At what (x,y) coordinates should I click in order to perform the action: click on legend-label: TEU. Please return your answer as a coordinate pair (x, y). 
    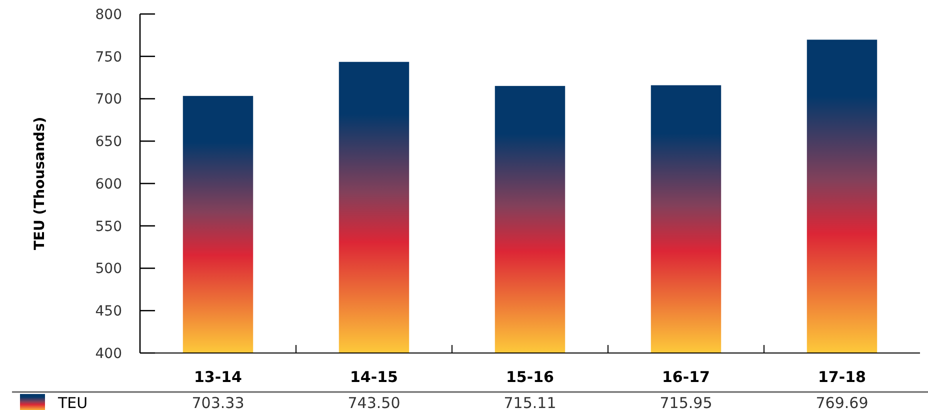
    Looking at the image, I should click on (72, 402).